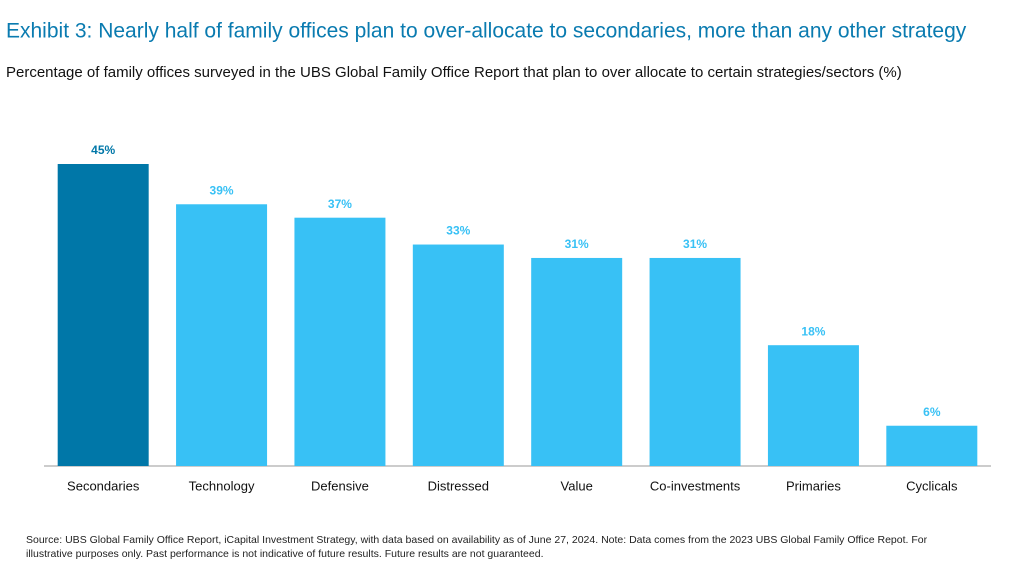  Describe the element at coordinates (222, 485) in the screenshot. I see `x-tick-label: Technology` at that location.